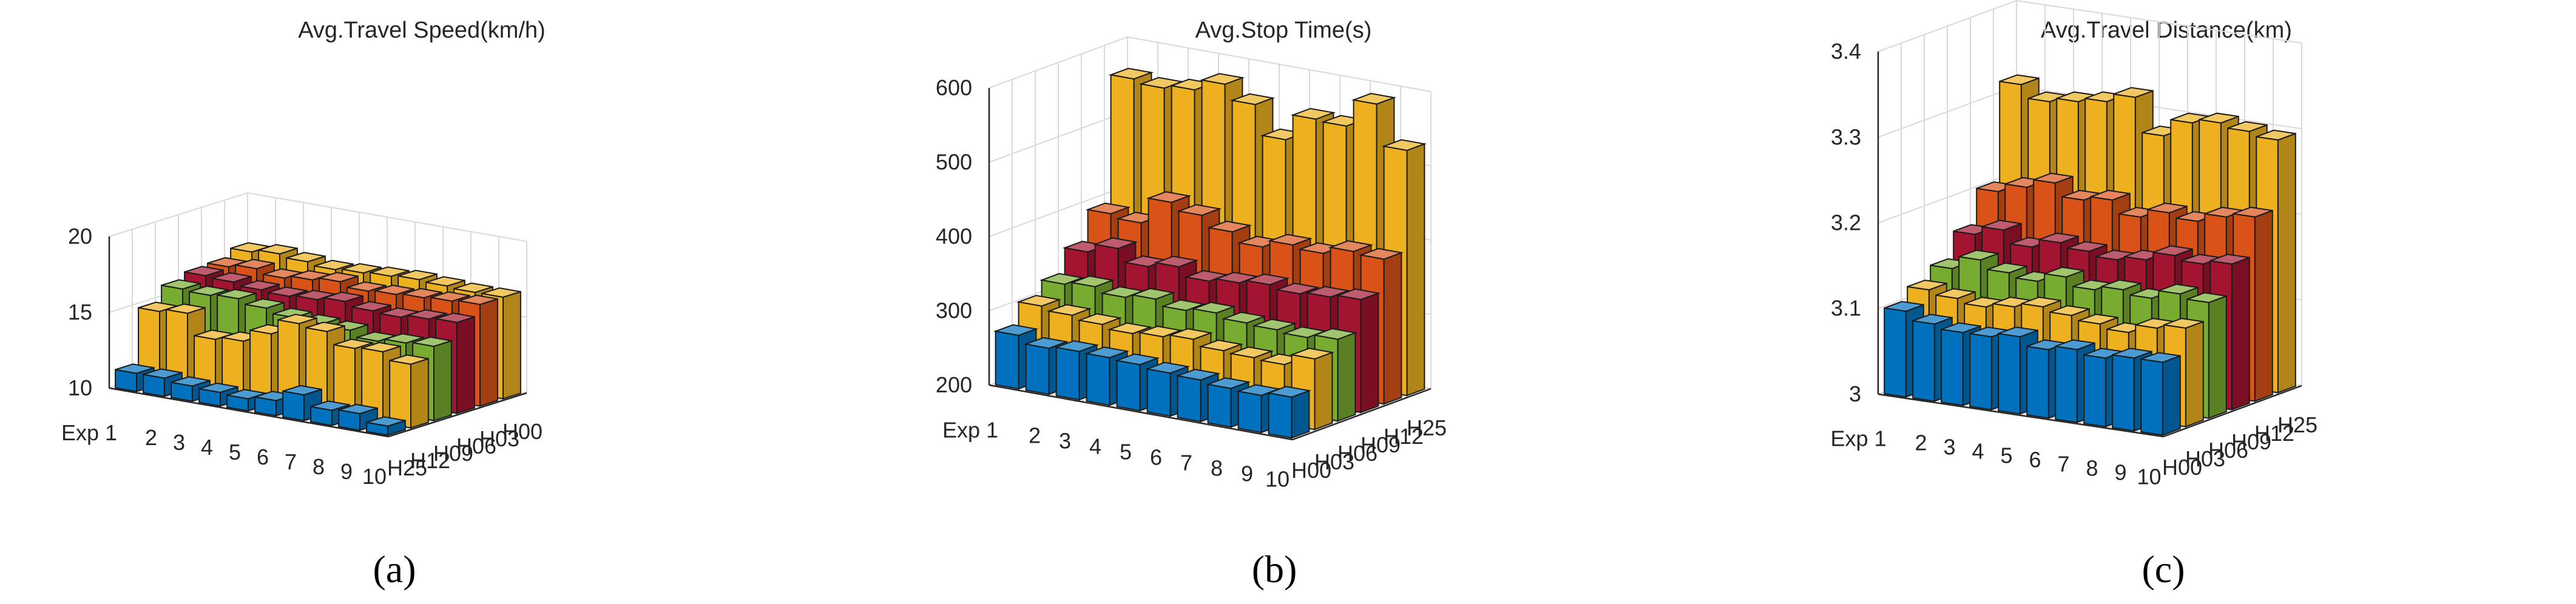 The image size is (2576, 604). What do you see at coordinates (1284, 30) in the screenshot?
I see `panel-b-title: Avg.Stop Time(s)` at bounding box center [1284, 30].